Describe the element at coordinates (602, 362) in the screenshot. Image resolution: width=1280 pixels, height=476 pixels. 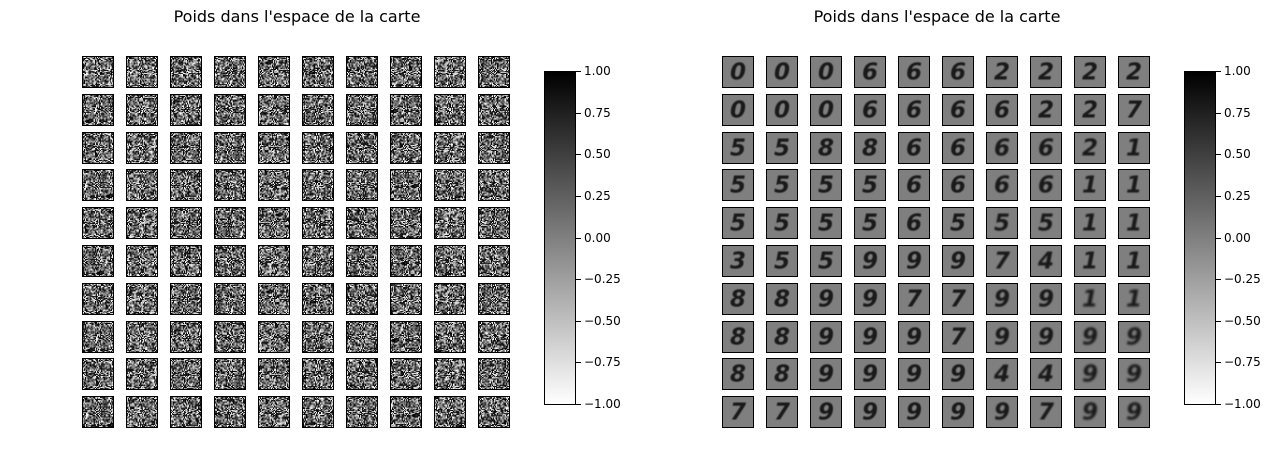
I see `colorbar-tick-label: −0.75` at that location.